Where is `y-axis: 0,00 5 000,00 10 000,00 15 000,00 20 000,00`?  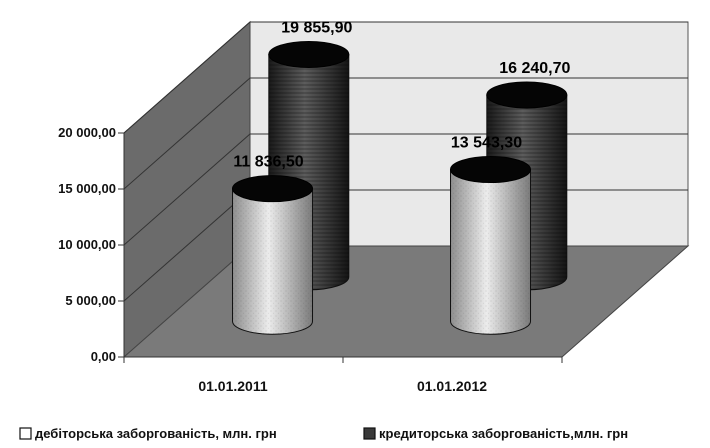 y-axis: 0,00 5 000,00 10 000,00 15 000,00 20 000,00 is located at coordinates (91, 244).